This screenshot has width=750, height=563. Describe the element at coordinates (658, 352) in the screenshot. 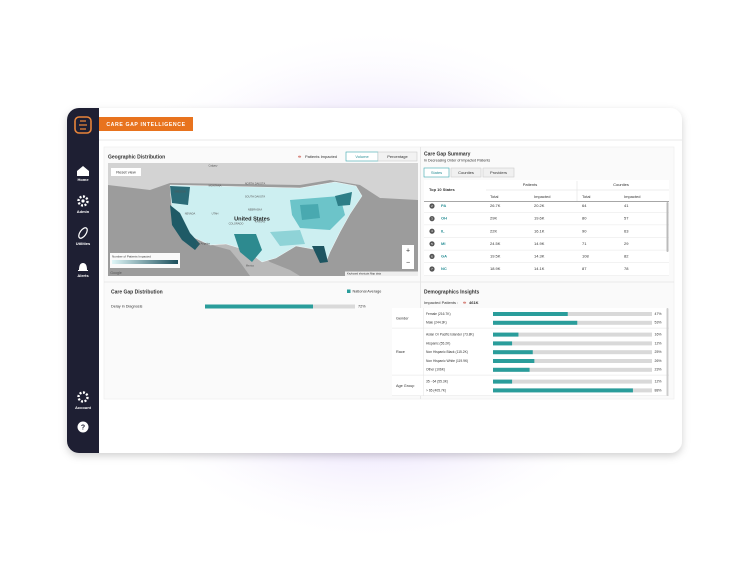

I see `bar-value-label: 25%` at that location.